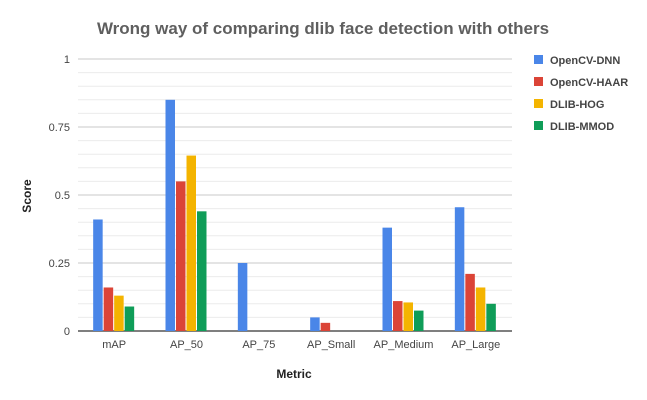 The image size is (647, 400). What do you see at coordinates (67, 60) in the screenshot?
I see `y-tick-label: 1` at bounding box center [67, 60].